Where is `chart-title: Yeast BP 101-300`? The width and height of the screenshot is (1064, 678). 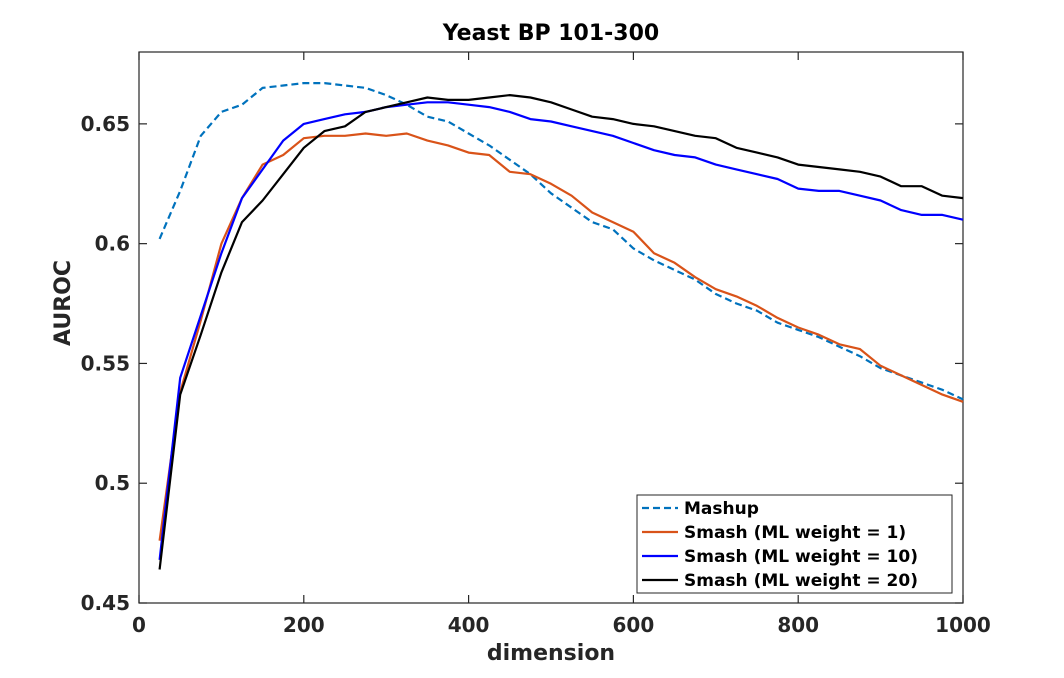 chart-title: Yeast BP 101-300 is located at coordinates (550, 33).